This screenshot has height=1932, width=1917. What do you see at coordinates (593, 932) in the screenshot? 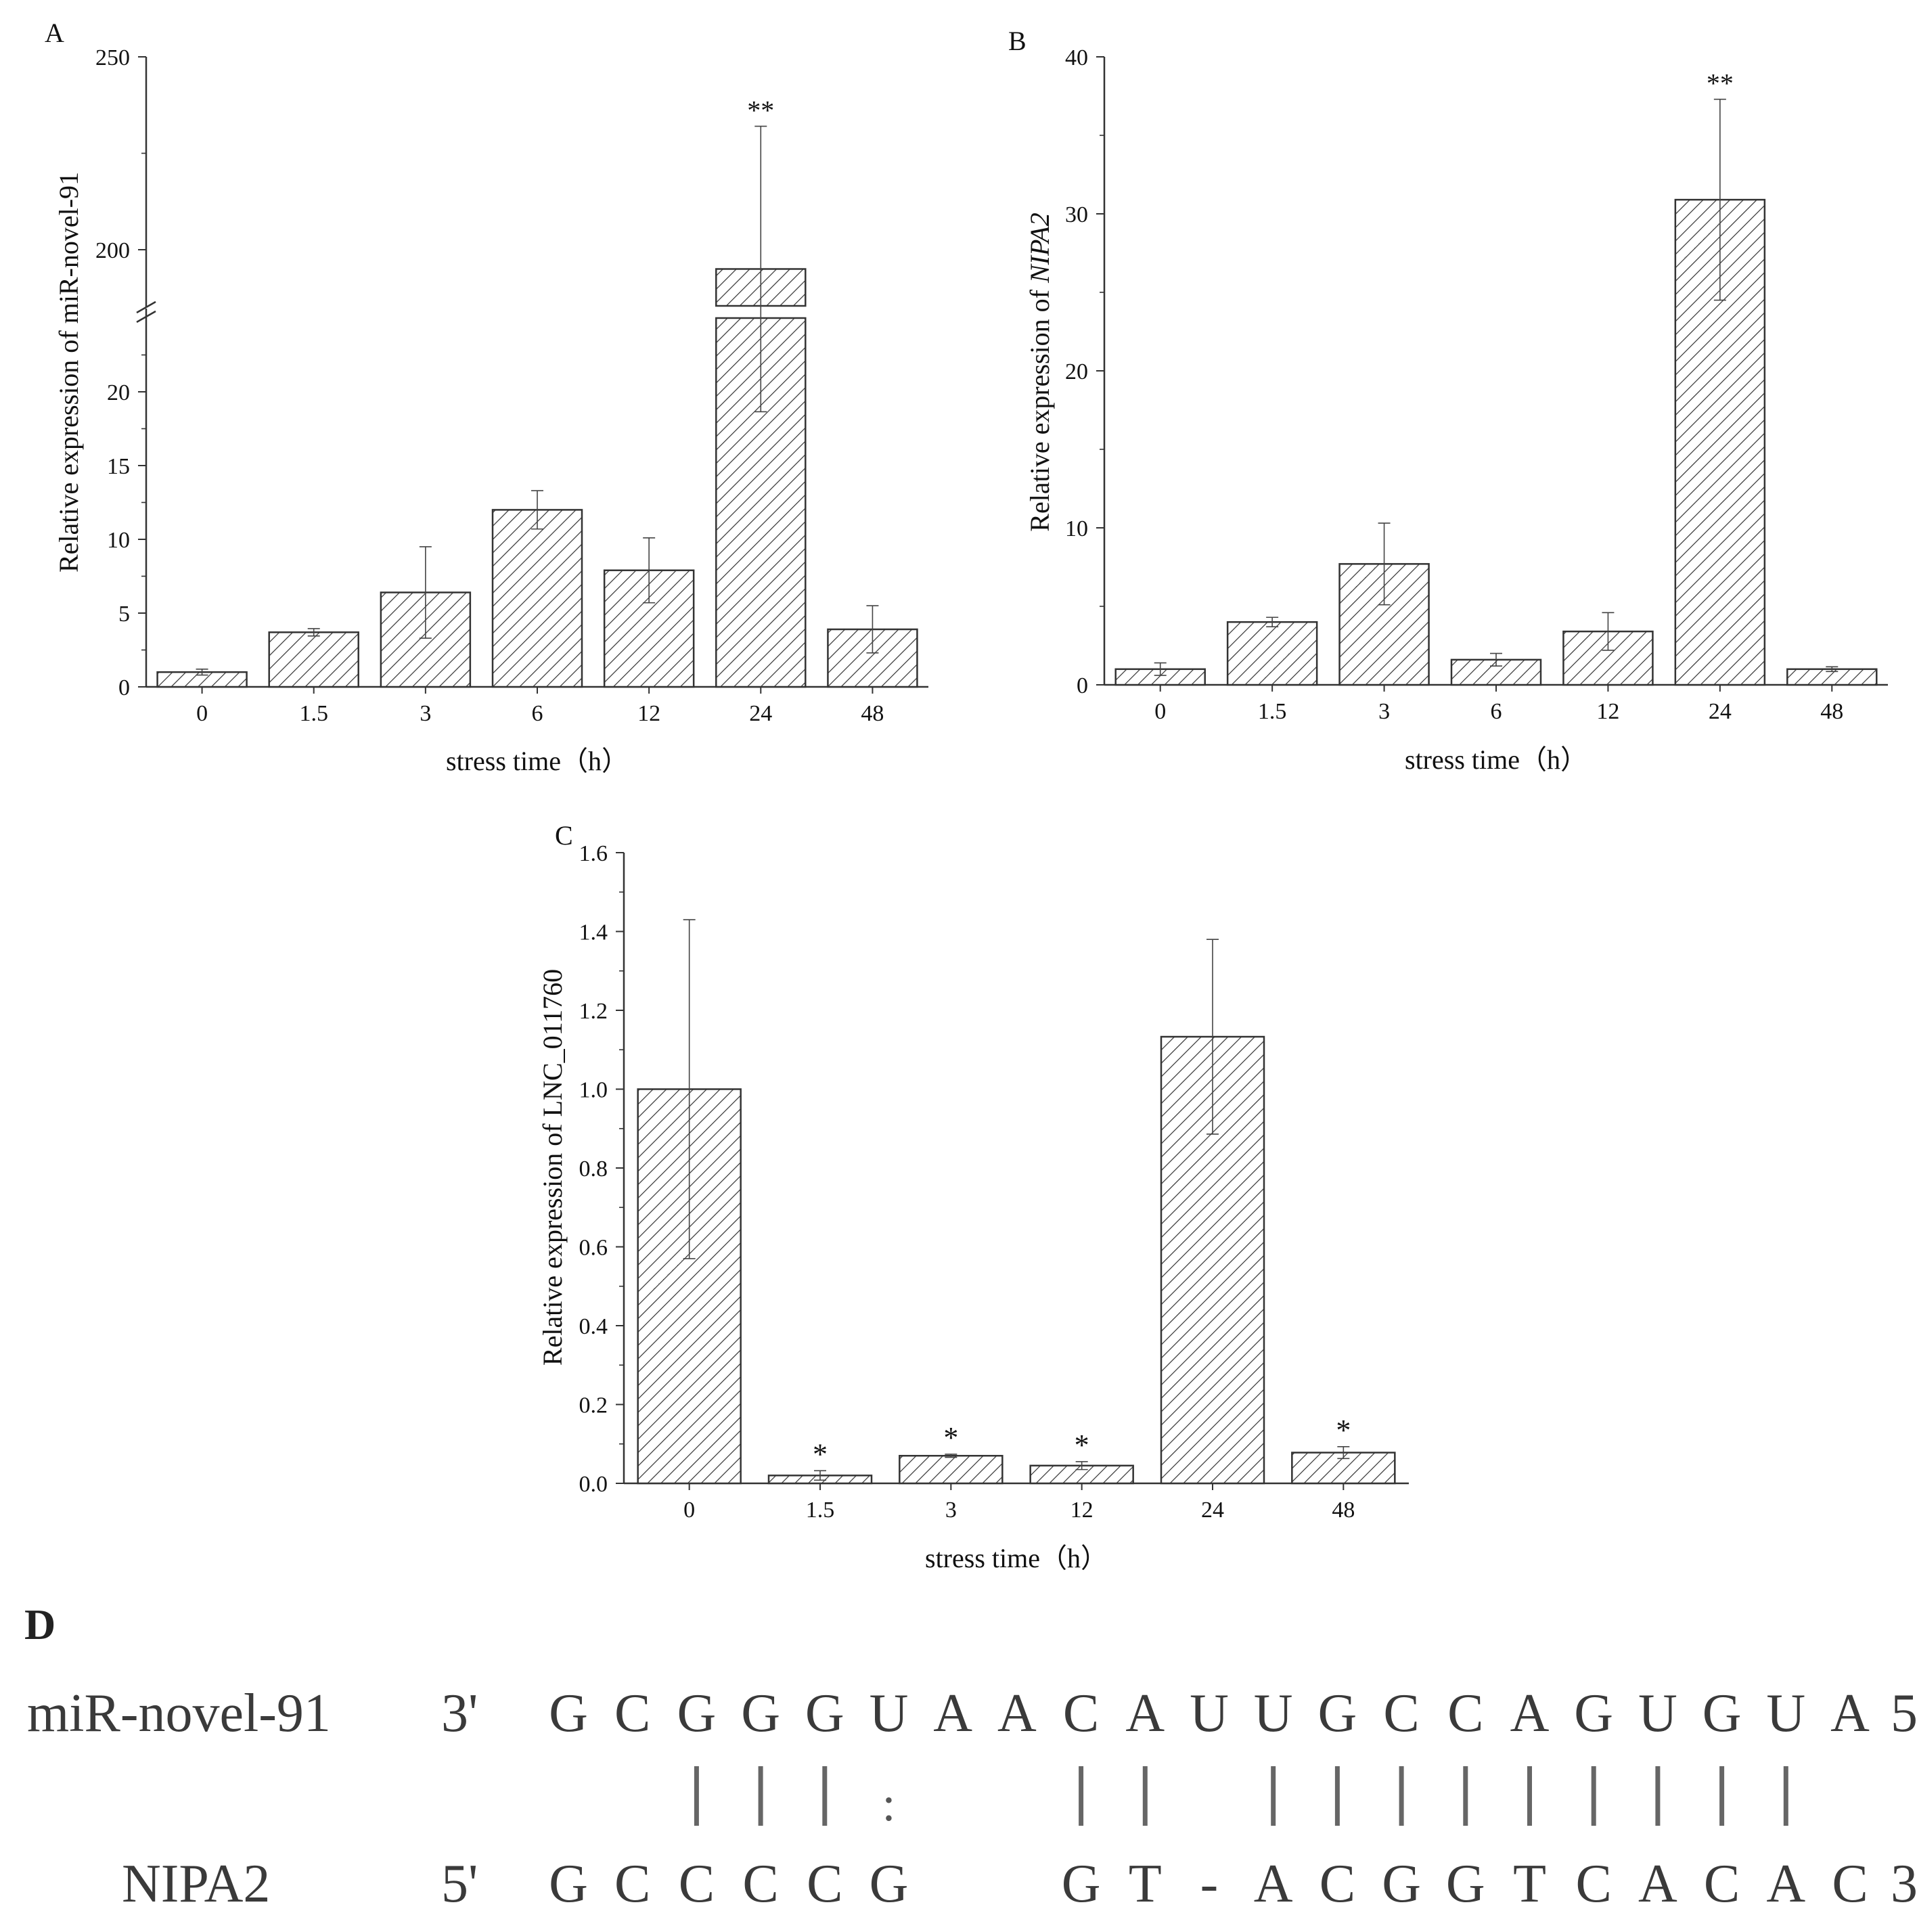
I see `y-tick-label-1.4: 1.4` at bounding box center [593, 932].